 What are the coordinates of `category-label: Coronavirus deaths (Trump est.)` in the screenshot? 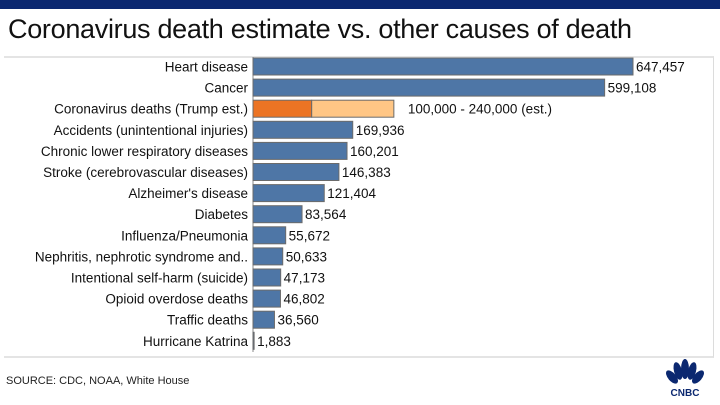 It's located at (151, 109).